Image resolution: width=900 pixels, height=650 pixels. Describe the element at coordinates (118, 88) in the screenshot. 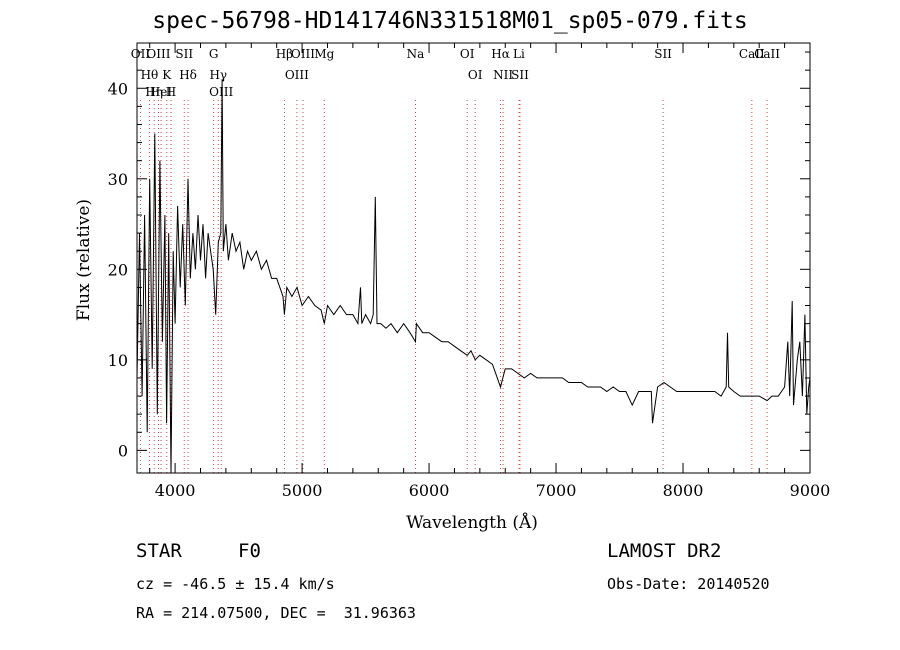

I see `y-tick-label: 40` at that location.